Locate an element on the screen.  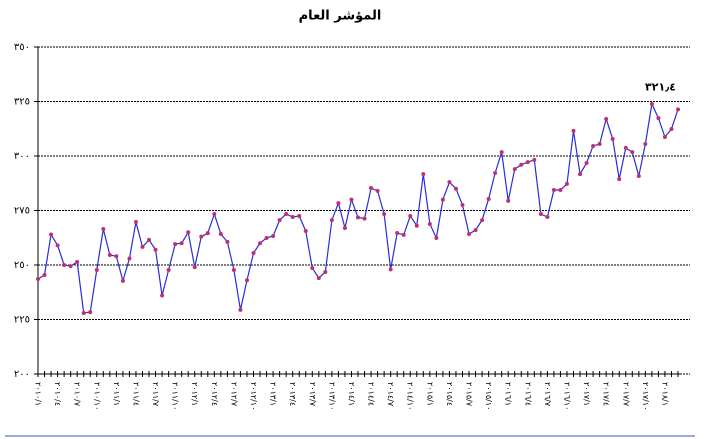
x-tick-label: ٢٠١٥/٤ is located at coordinates (449, 394).